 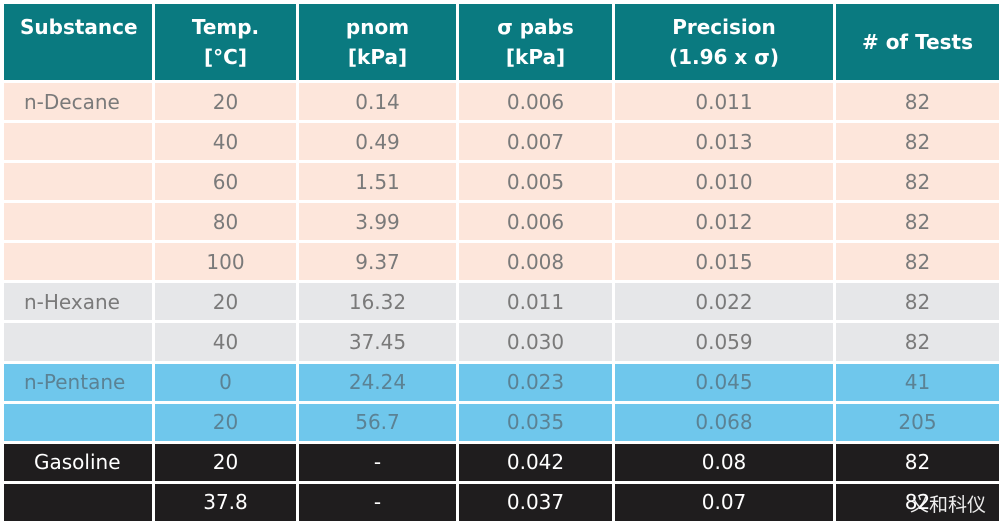 What do you see at coordinates (724, 502) in the screenshot?
I see `cell-precision: 0.07` at bounding box center [724, 502].